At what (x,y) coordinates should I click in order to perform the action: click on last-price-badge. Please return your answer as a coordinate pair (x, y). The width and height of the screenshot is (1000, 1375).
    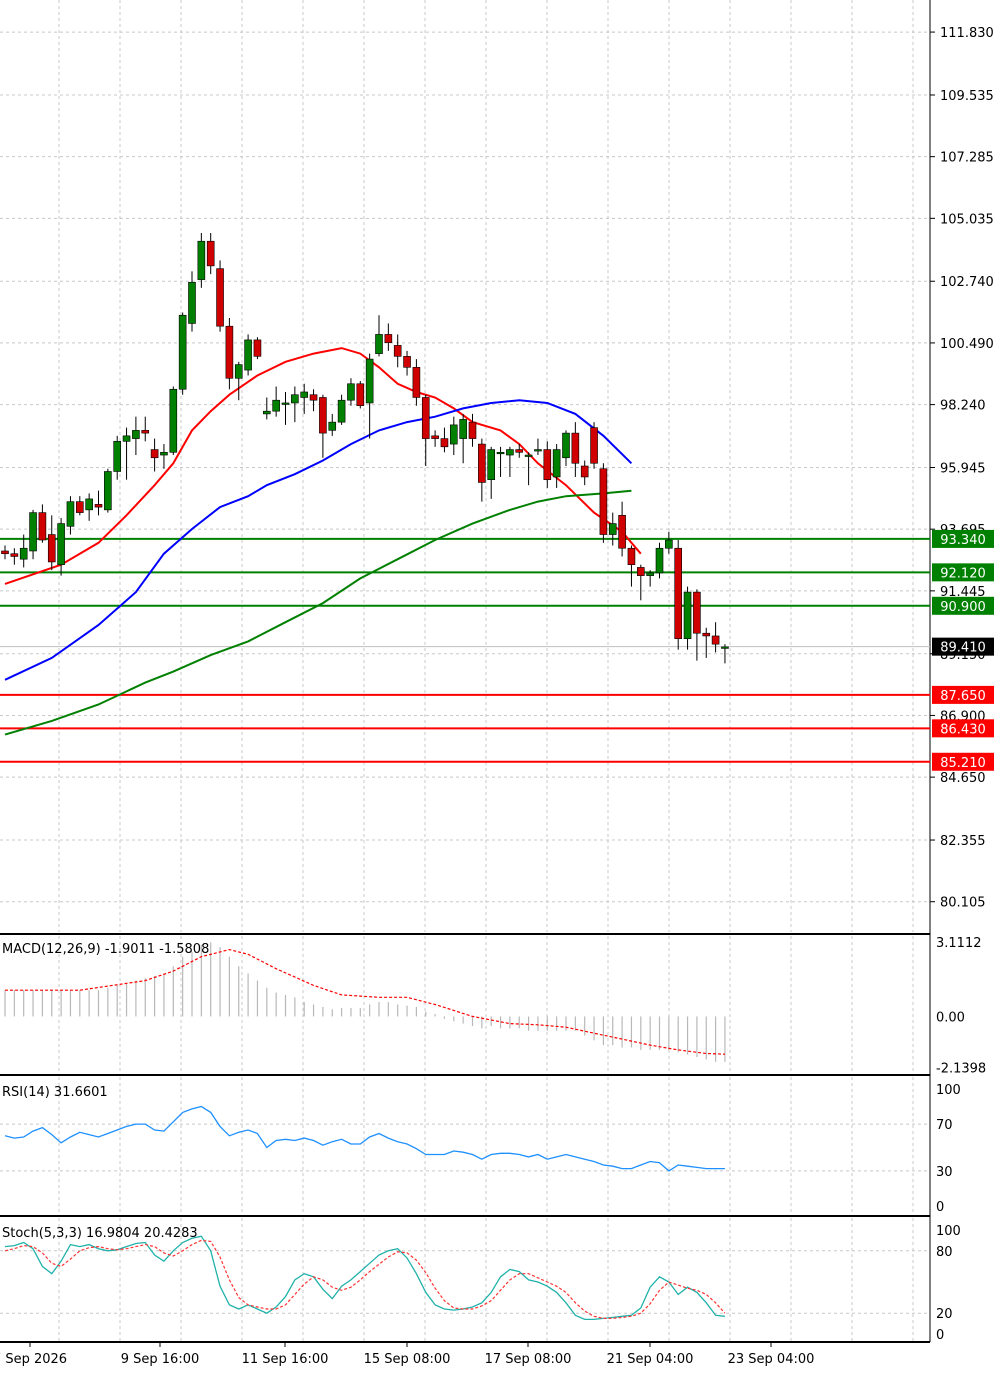
    Looking at the image, I should click on (963, 646).